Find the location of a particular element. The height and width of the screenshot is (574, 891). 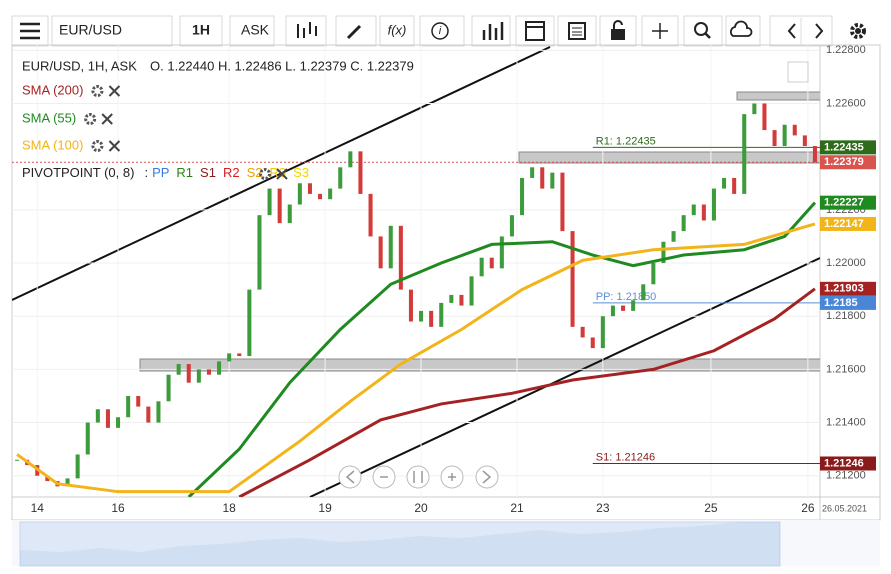

interval-box is located at coordinates (201, 31).